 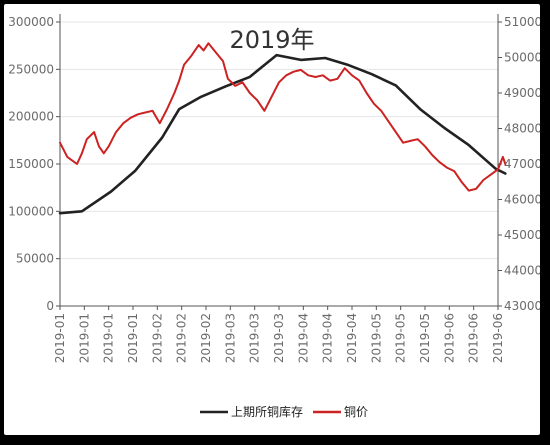 I want to click on x-tick-label-12: 2019-04, so click(x=352, y=338).